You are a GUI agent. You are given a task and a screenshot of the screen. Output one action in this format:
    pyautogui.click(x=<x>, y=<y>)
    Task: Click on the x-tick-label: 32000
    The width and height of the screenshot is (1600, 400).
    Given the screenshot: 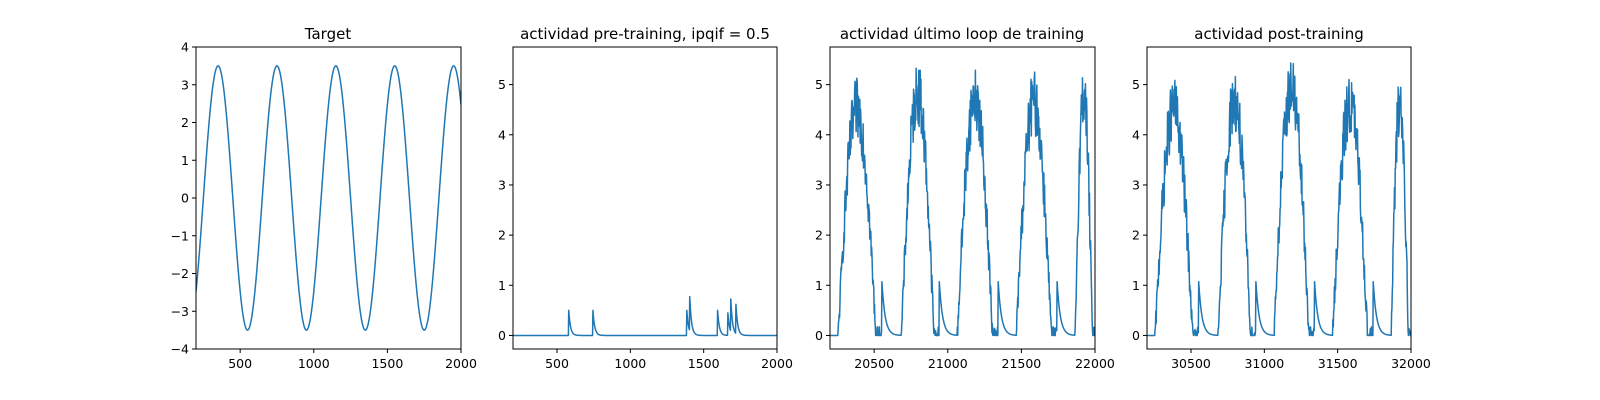 What is the action you would take?
    pyautogui.click(x=1411, y=363)
    